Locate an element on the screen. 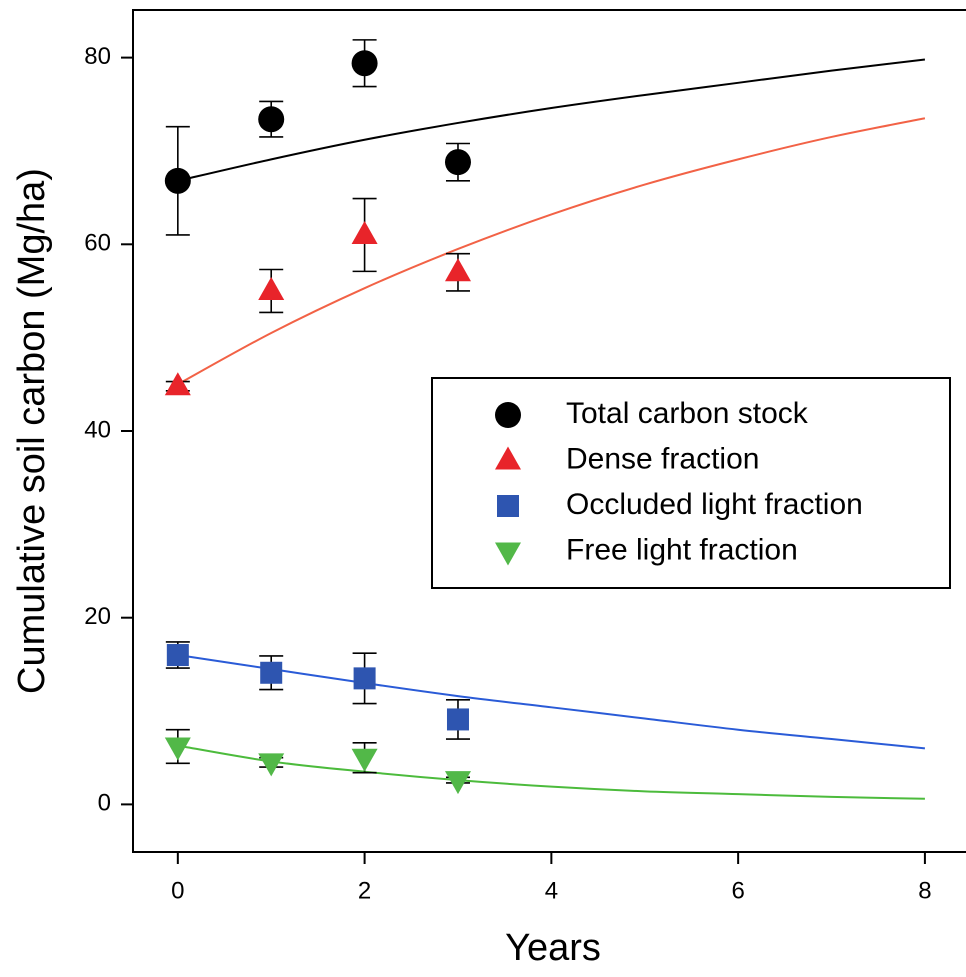 The image size is (966, 977). y-axis-title: Cumulative soil carbon (Mg/ha) is located at coordinates (32, 431).